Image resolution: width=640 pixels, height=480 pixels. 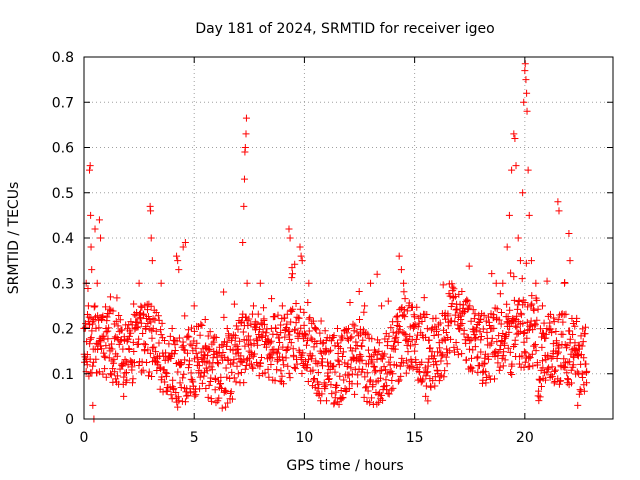 I want to click on y-tick-label: 0.4, so click(x=63, y=239).